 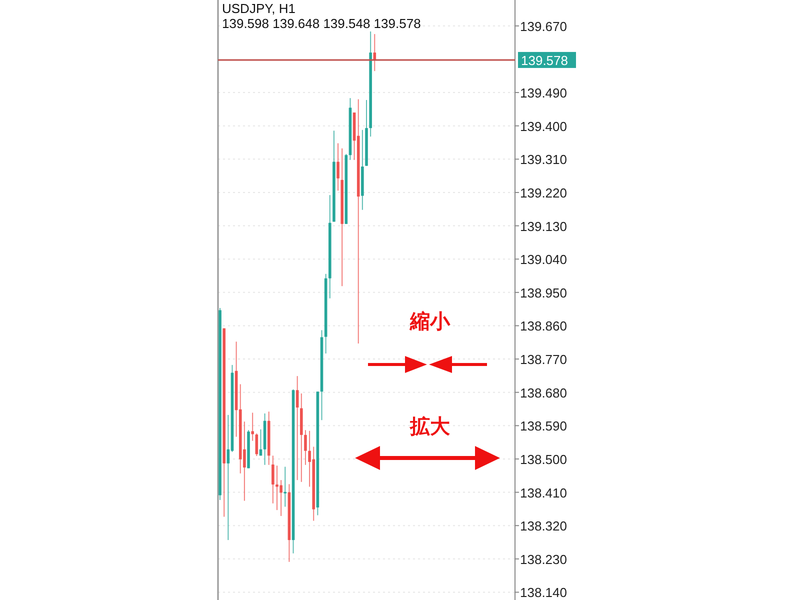 I want to click on y-tick-label: 139.400, so click(x=543, y=126).